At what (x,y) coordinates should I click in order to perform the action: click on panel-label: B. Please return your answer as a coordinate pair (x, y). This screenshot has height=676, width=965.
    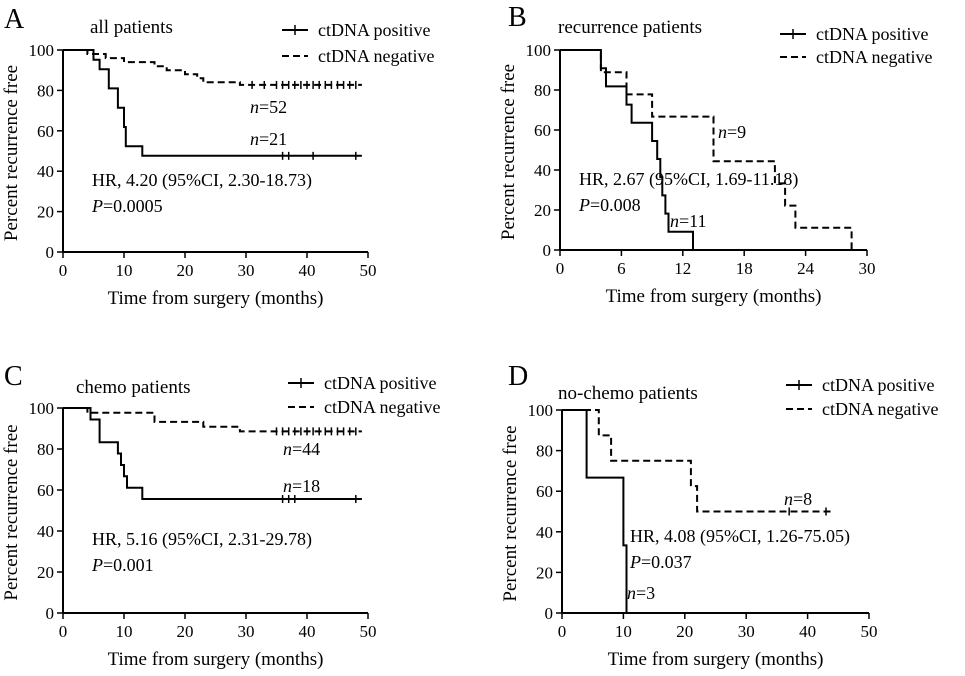
    Looking at the image, I should click on (517, 17).